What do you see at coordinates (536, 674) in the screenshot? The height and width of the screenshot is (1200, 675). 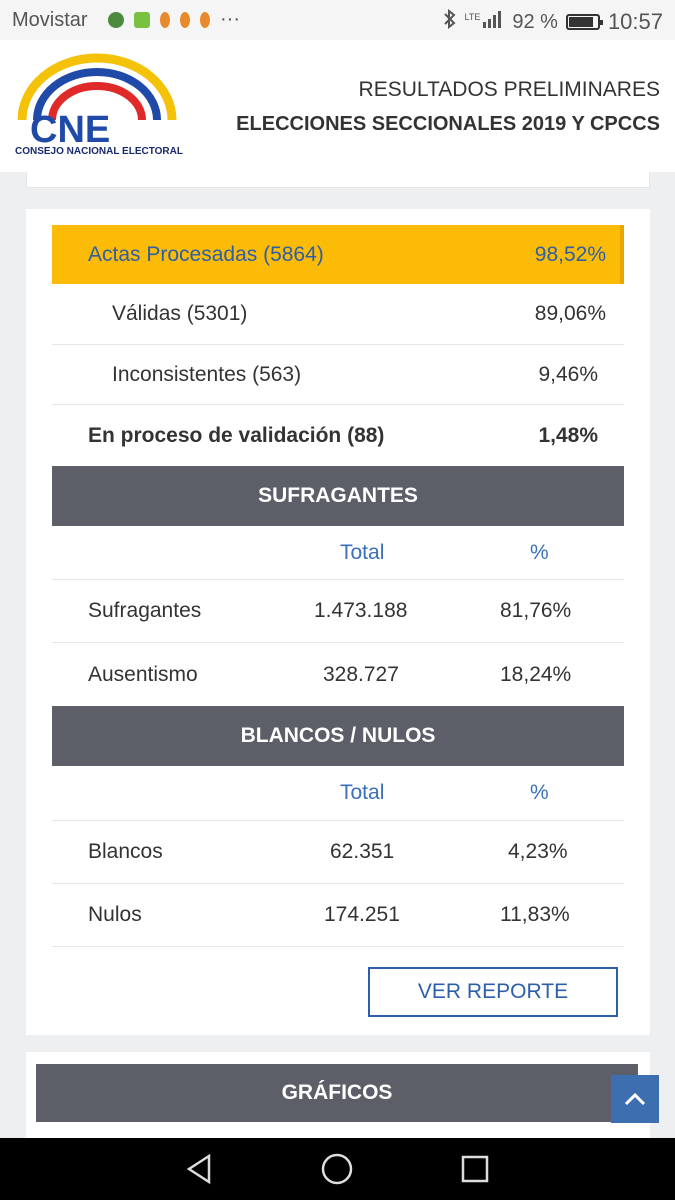 I see `row-pct: 18,24%` at bounding box center [536, 674].